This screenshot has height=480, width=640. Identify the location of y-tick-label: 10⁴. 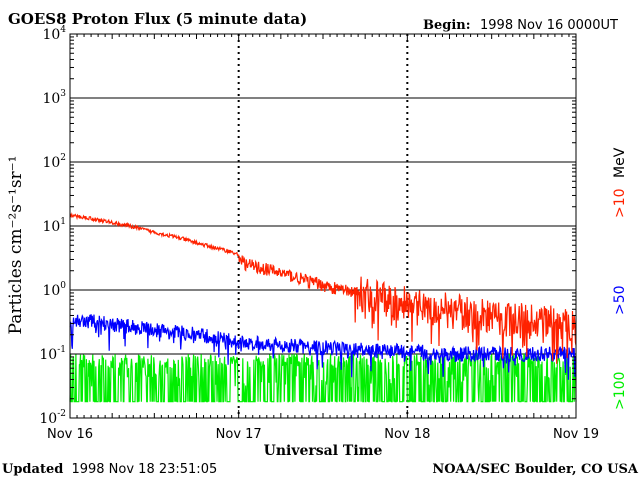
(54, 34).